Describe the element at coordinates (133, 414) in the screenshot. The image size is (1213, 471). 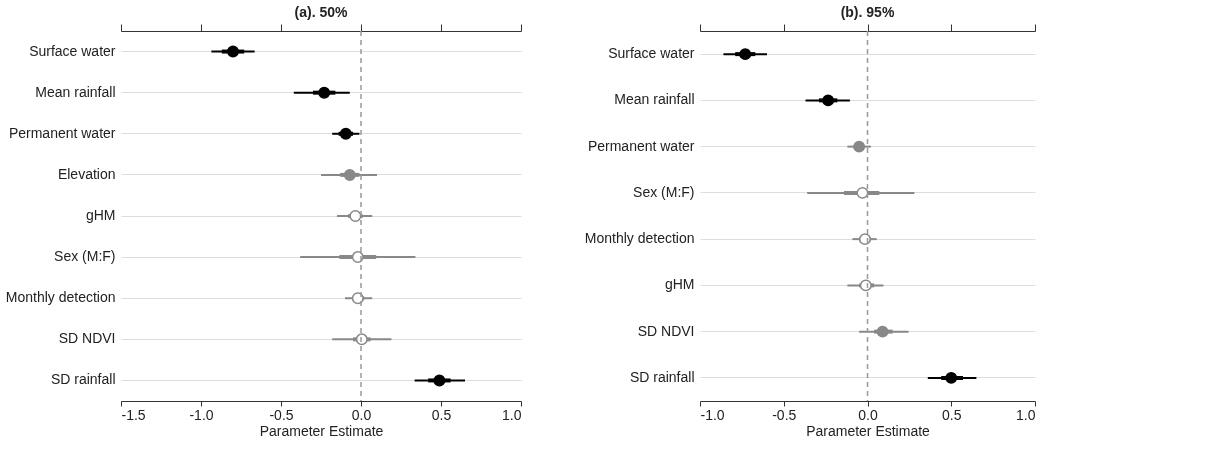
I see `x-tick-label: -1.5` at that location.